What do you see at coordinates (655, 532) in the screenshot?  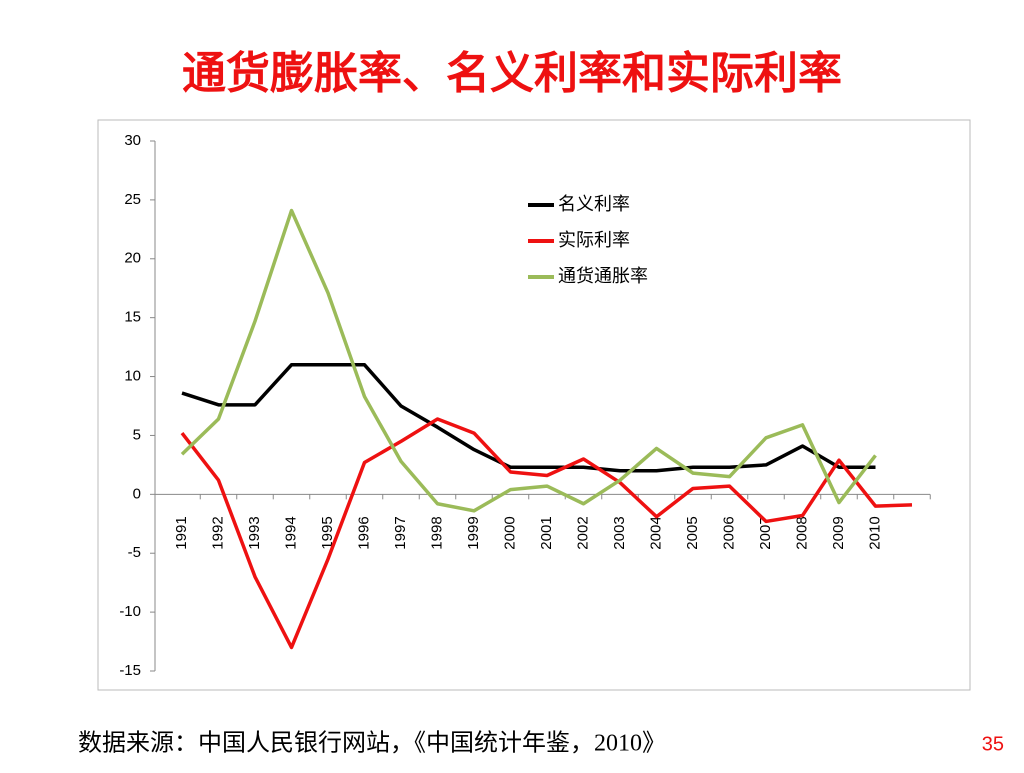 I see `x-tick-label: 2004` at bounding box center [655, 532].